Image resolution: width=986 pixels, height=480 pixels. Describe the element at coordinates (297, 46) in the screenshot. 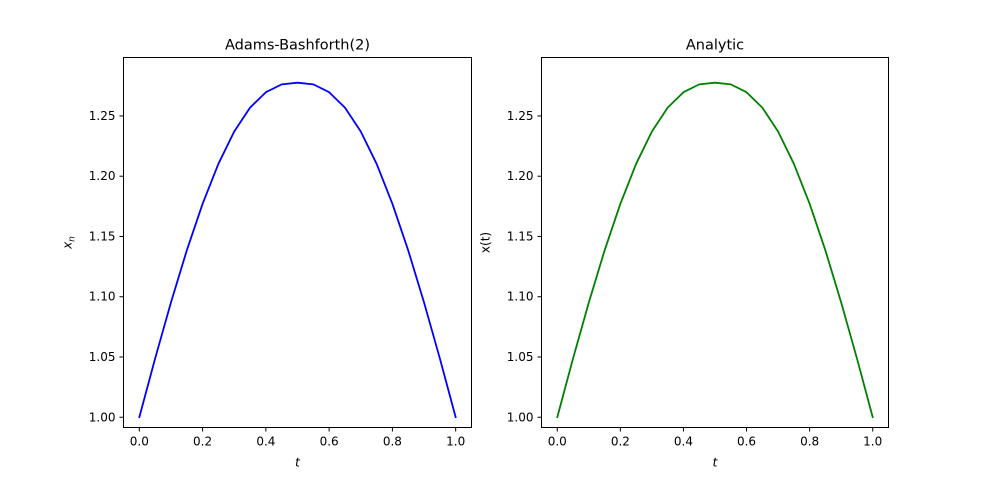

I see `plot-title: Adams-Bashforth(2)` at that location.